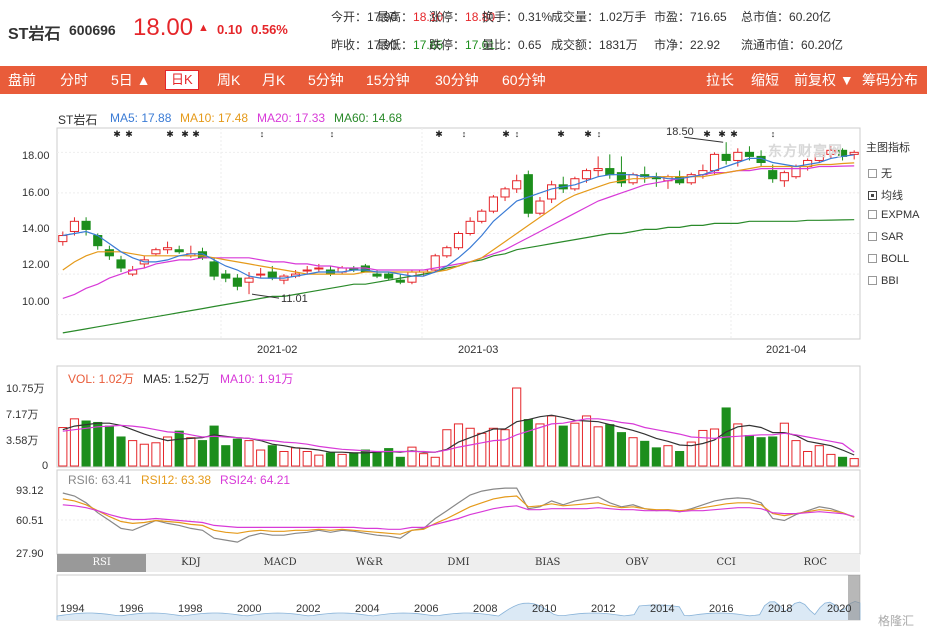 This screenshot has height=634, width=927. I want to click on volume-panel-frame, so click(458, 416).